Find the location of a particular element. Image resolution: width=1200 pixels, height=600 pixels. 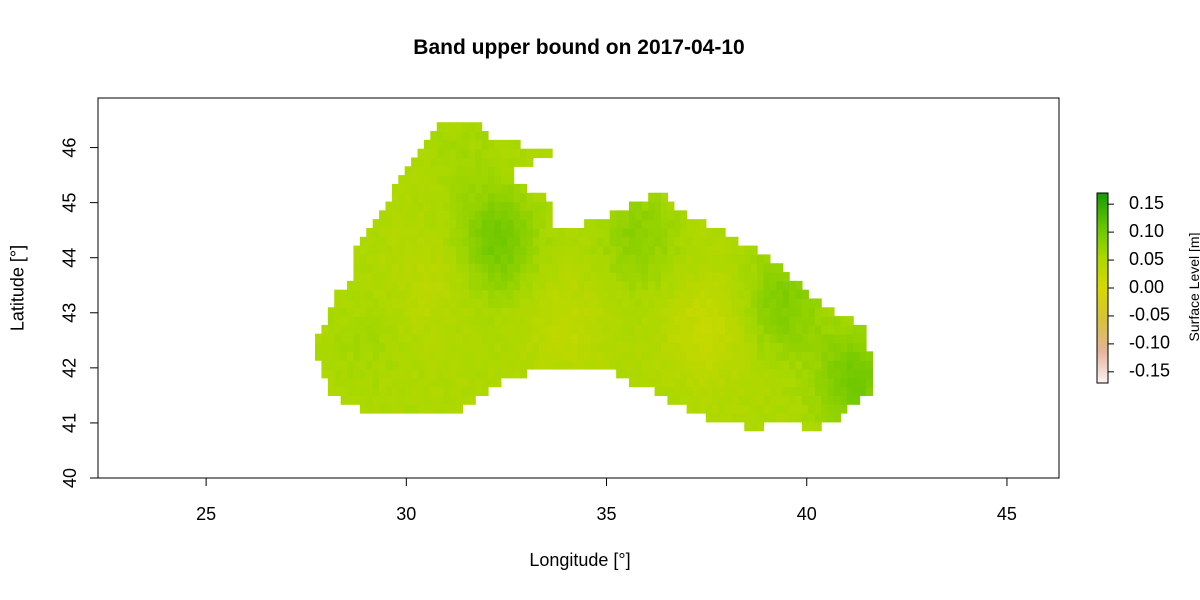

x-axis: 25 30 35 40 45 is located at coordinates (606, 500).